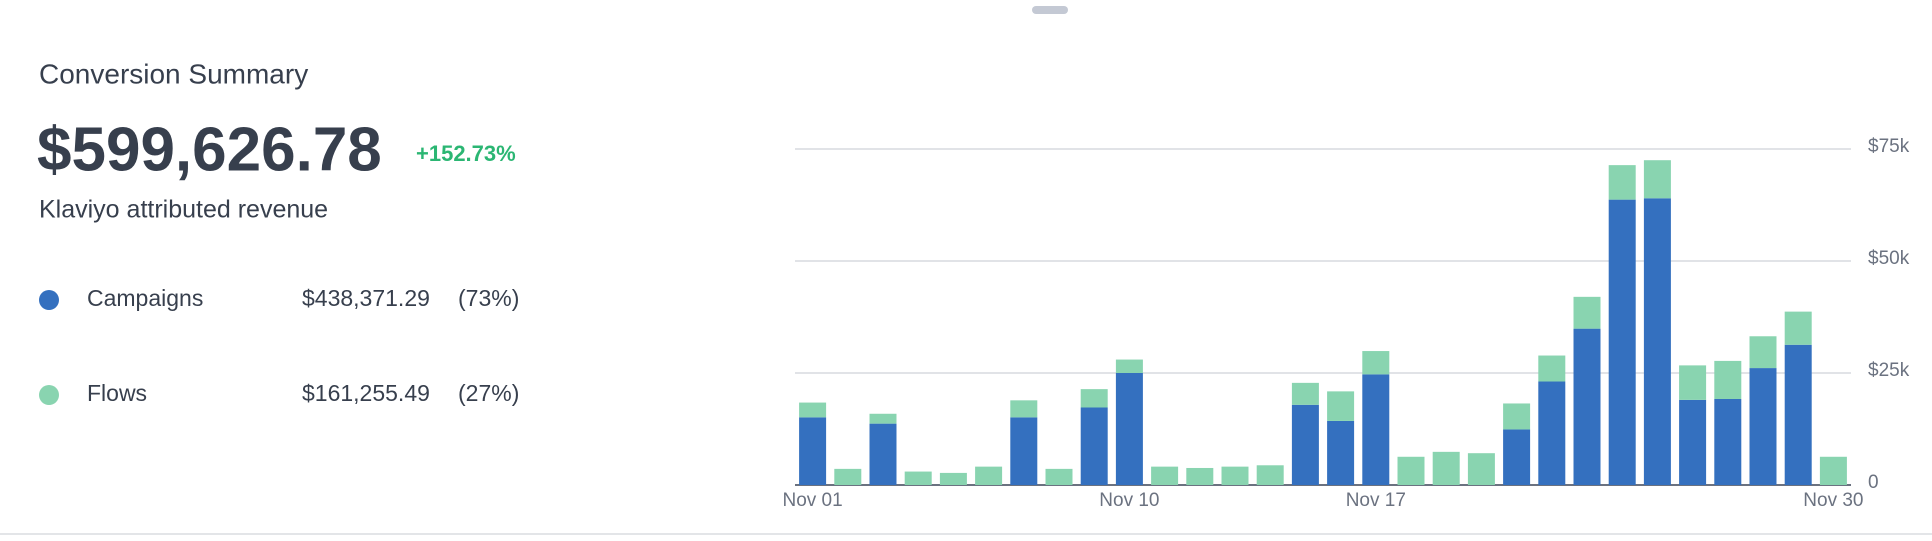 This screenshot has height=541, width=1932. Describe the element at coordinates (117, 393) in the screenshot. I see `legend-name: Flows` at that location.